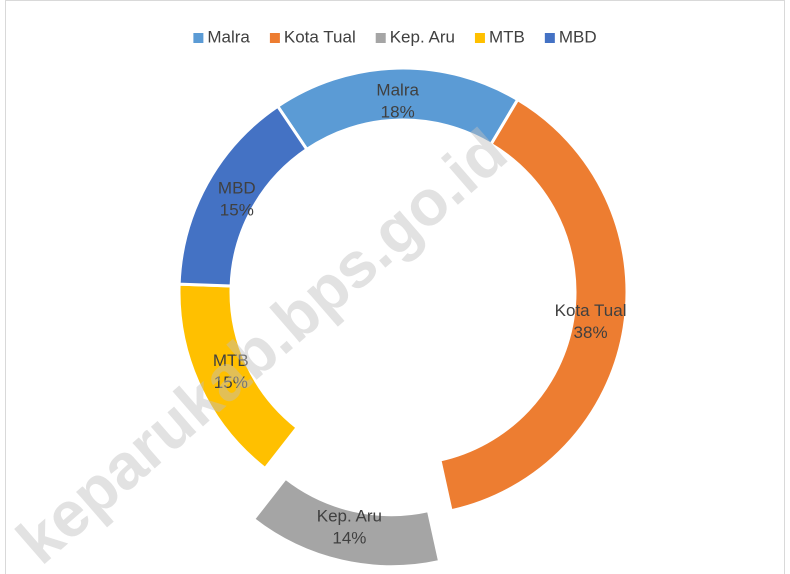 The image size is (790, 574). Describe the element at coordinates (591, 310) in the screenshot. I see `data-label-category: Kota Tual` at that location.